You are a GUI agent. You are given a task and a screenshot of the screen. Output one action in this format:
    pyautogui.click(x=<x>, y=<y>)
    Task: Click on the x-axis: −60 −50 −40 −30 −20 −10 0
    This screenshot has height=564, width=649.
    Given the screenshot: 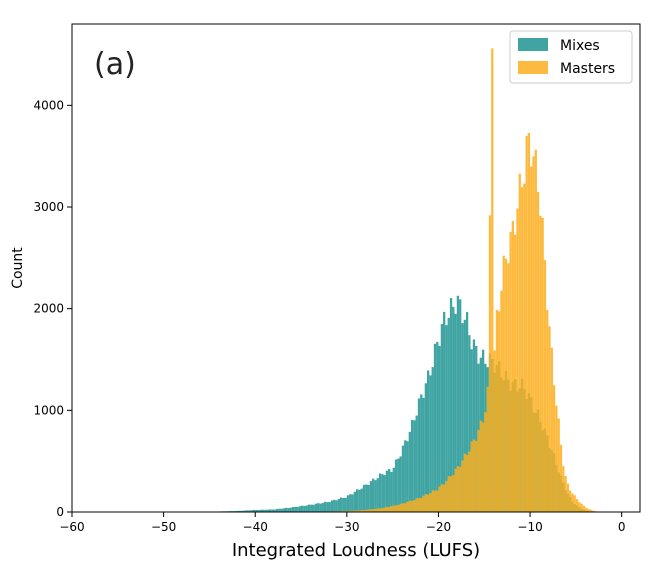 What is the action you would take?
    pyautogui.click(x=342, y=523)
    